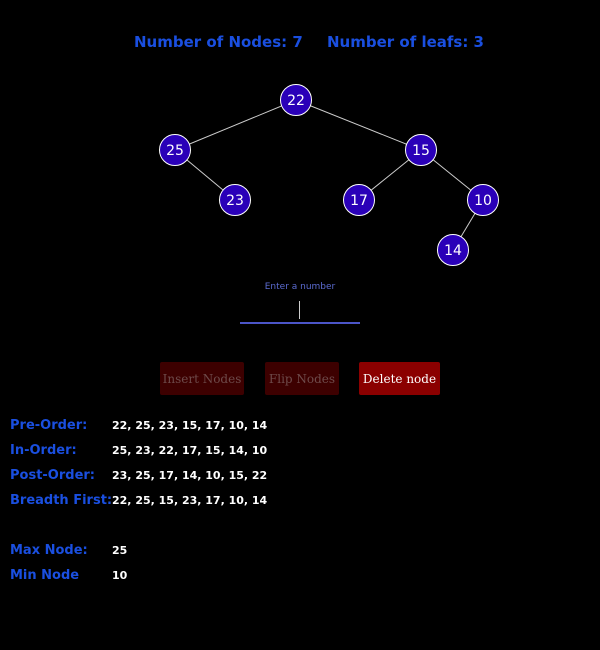  I want to click on tree-node-17: 17, so click(359, 200).